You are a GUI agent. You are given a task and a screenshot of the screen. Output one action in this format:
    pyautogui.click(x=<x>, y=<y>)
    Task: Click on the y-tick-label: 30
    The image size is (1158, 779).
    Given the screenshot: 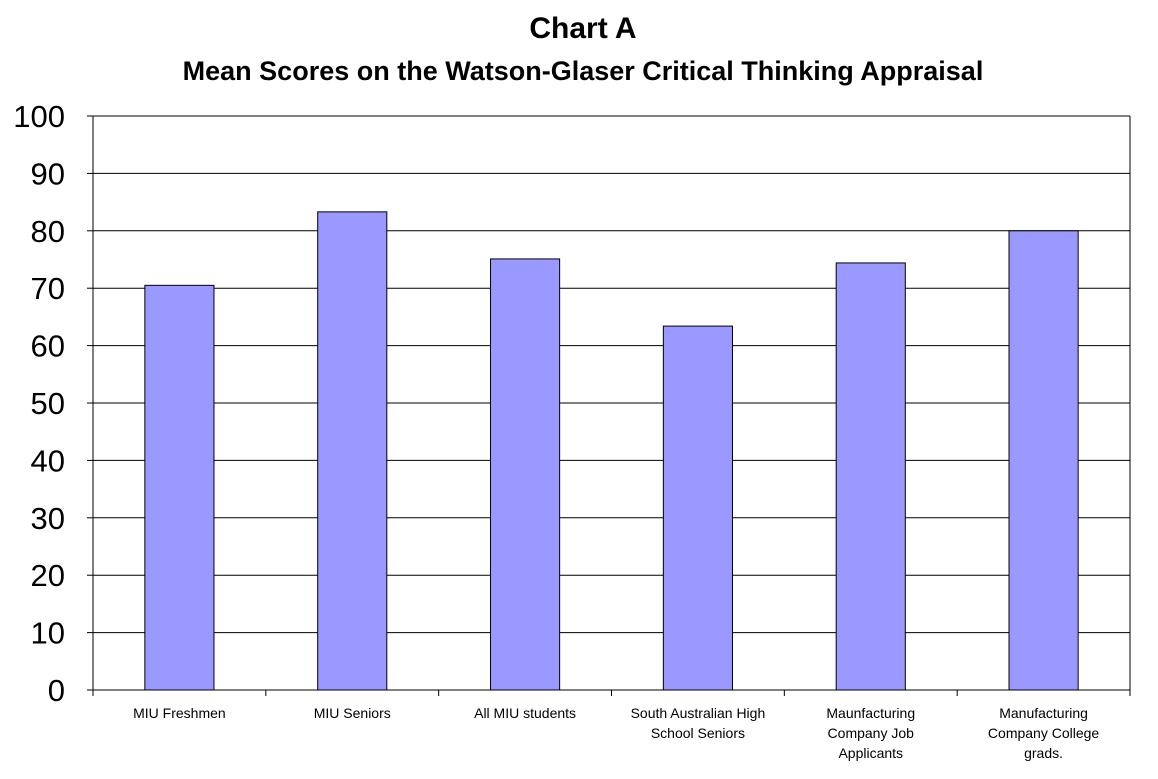 What is the action you would take?
    pyautogui.click(x=48, y=518)
    